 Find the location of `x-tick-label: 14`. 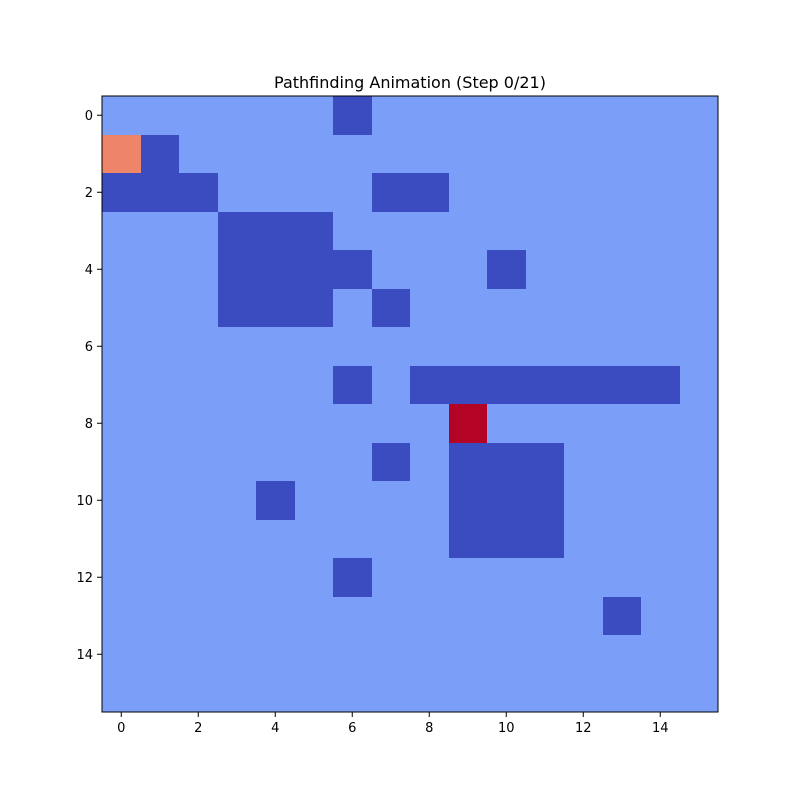

x-tick-label: 14 is located at coordinates (660, 728).